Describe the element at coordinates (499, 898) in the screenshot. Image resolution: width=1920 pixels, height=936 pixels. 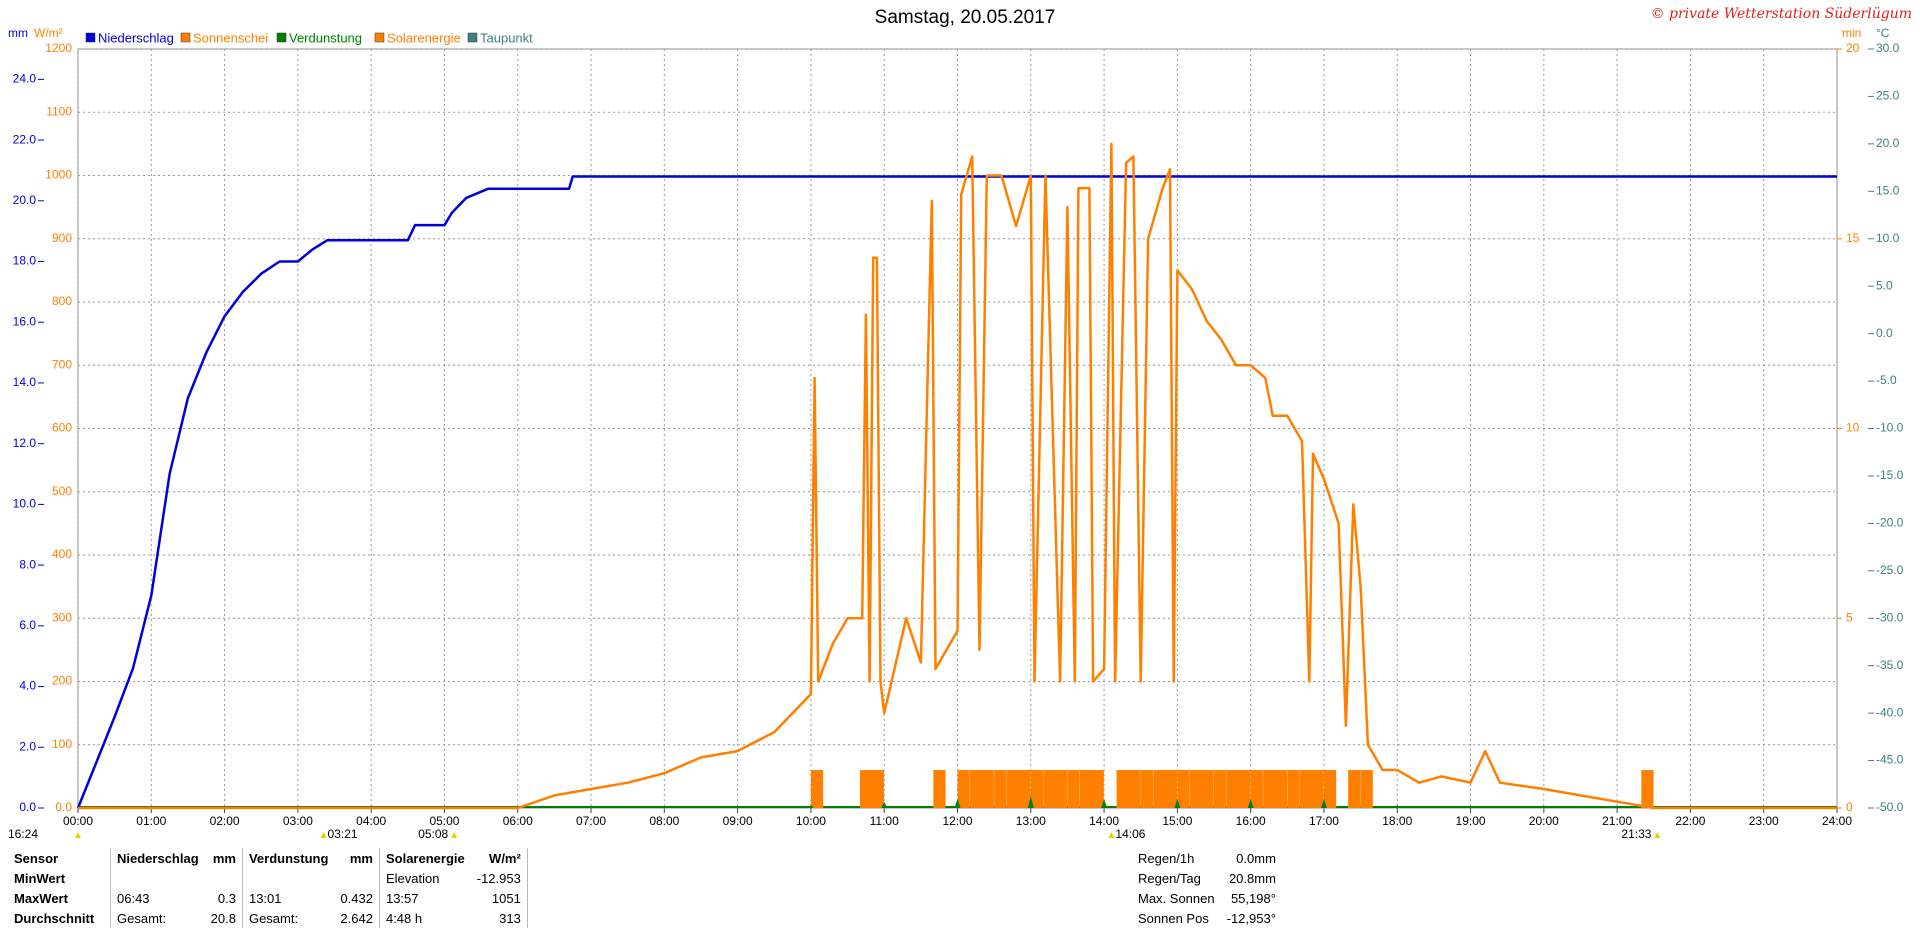
I see `cell: 1051` at that location.